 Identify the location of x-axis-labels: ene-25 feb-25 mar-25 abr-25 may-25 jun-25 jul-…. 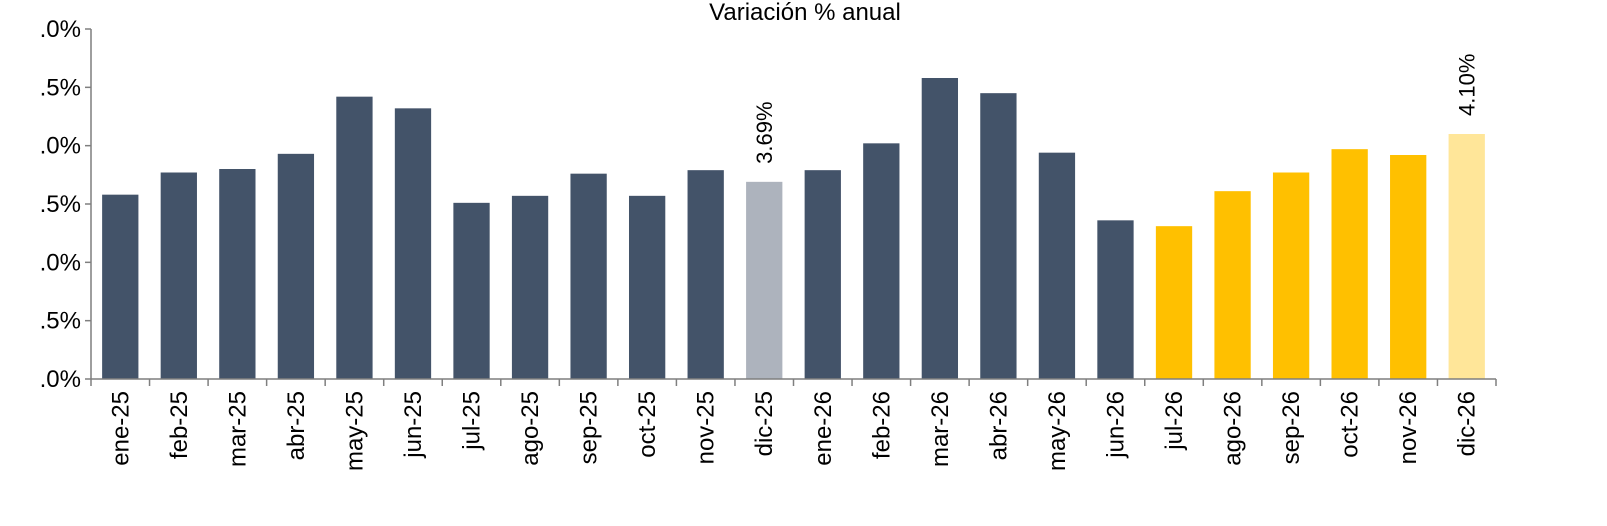
(793, 431).